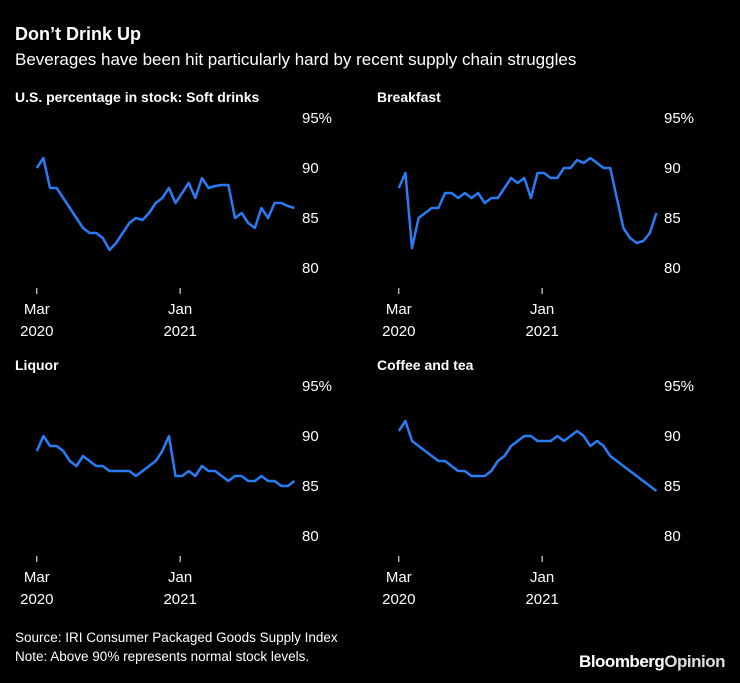 The height and width of the screenshot is (683, 740). What do you see at coordinates (694, 661) in the screenshot?
I see `brand-section: Opinion` at bounding box center [694, 661].